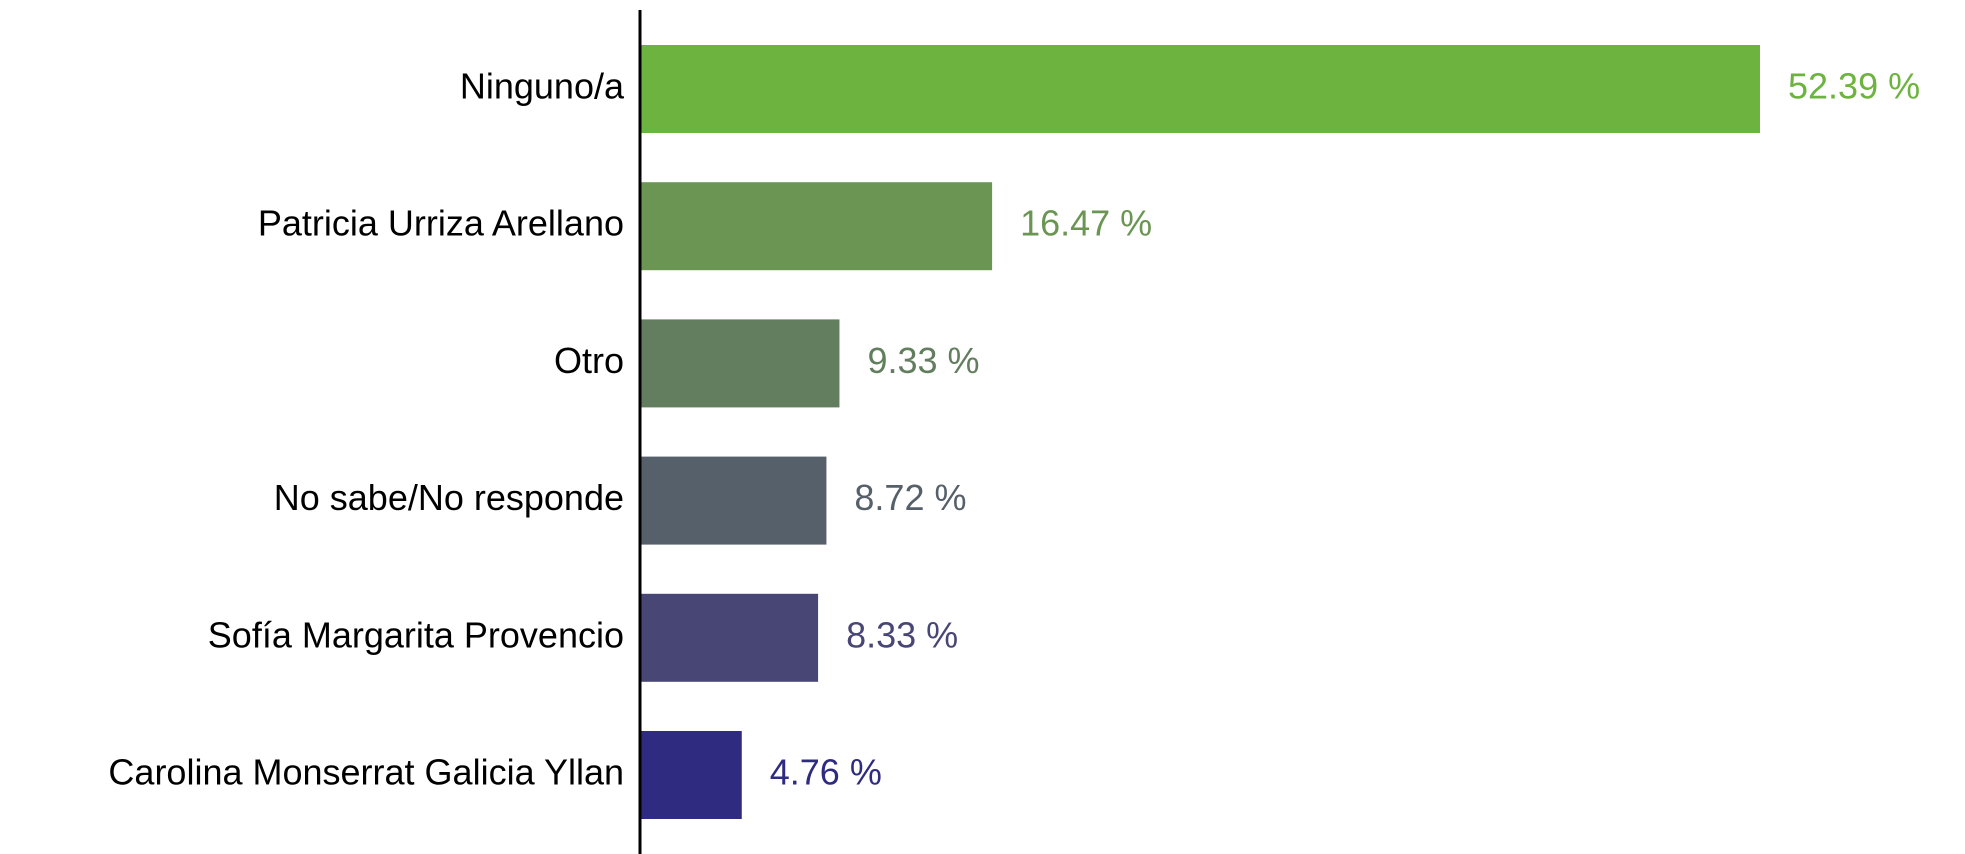  Describe the element at coordinates (902, 634) in the screenshot. I see `value-label: 8.33 %` at that location.